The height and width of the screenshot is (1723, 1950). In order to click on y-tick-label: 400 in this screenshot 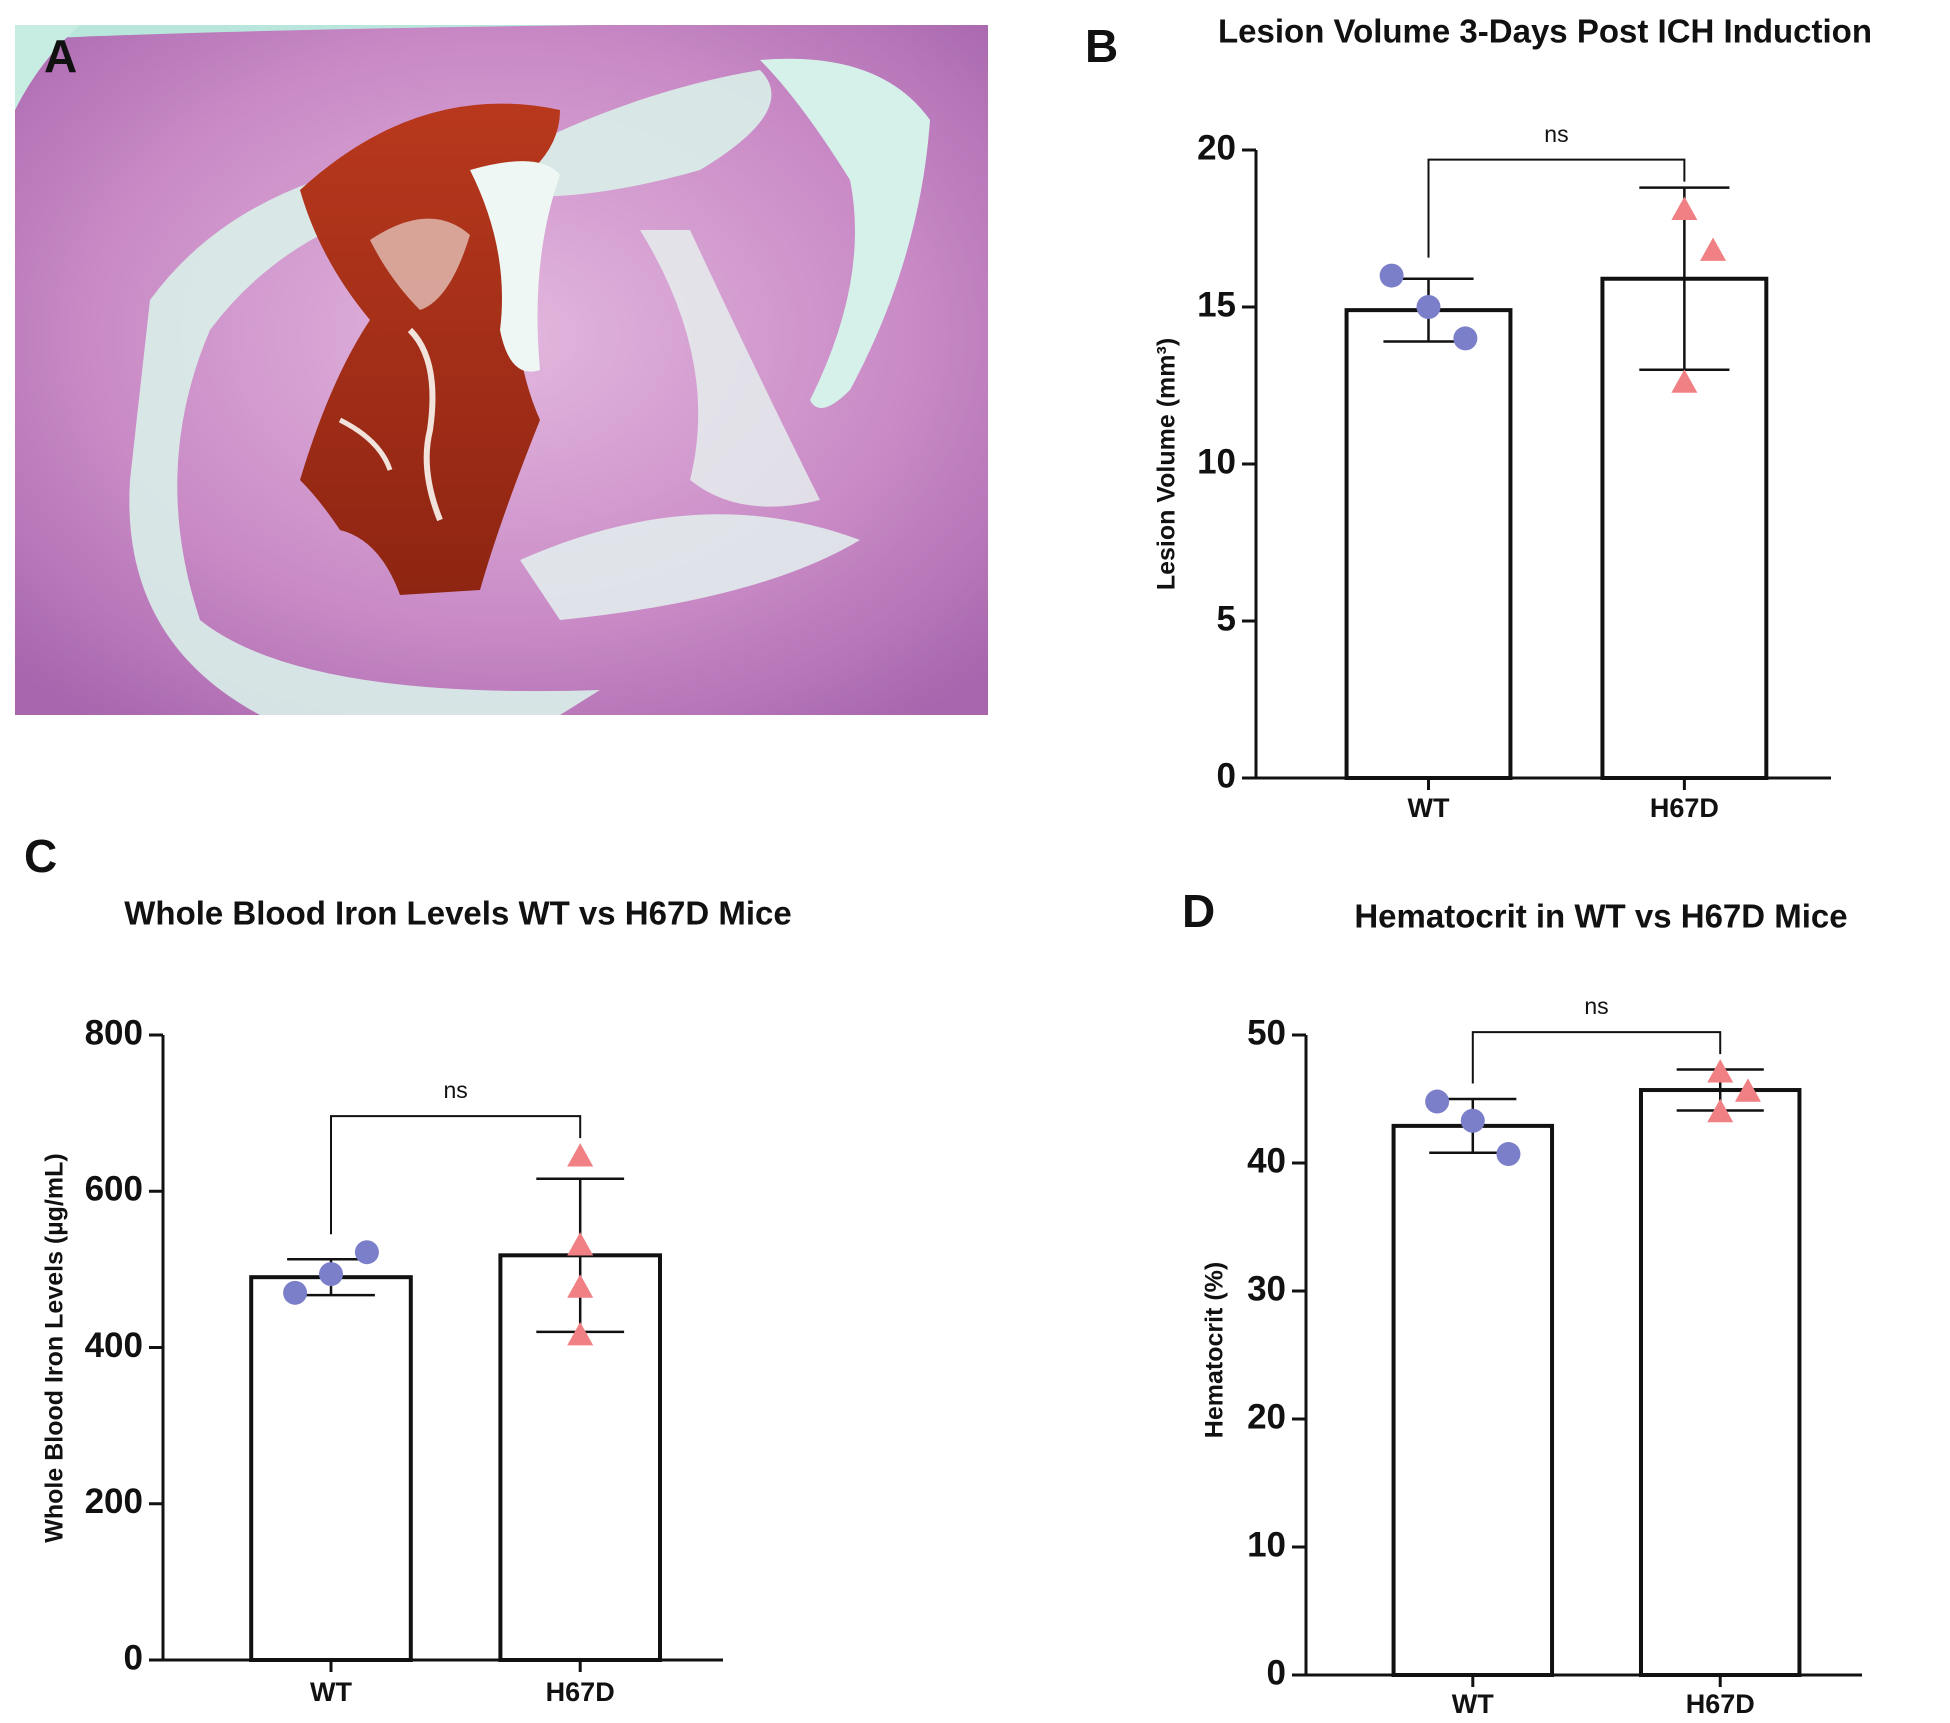, I will do `click(114, 1345)`.